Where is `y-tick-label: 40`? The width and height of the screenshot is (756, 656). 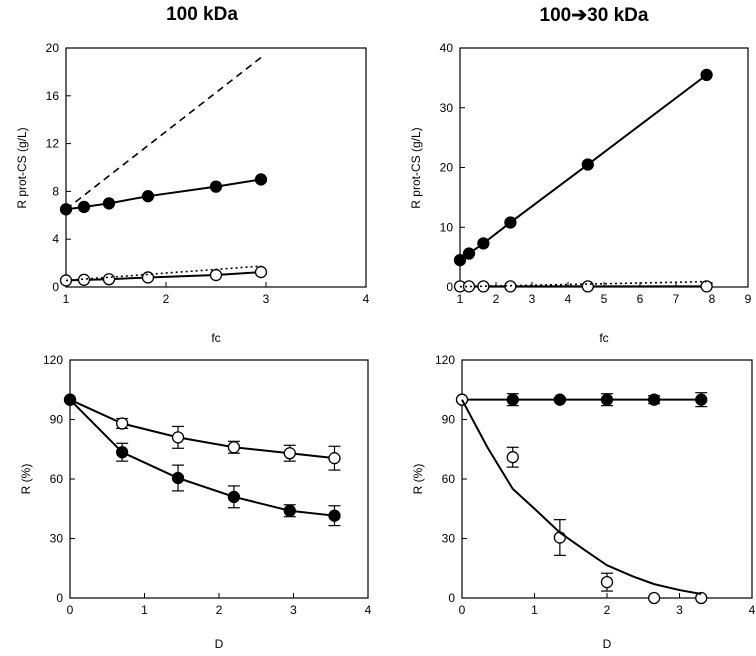 y-tick-label: 40 is located at coordinates (447, 48).